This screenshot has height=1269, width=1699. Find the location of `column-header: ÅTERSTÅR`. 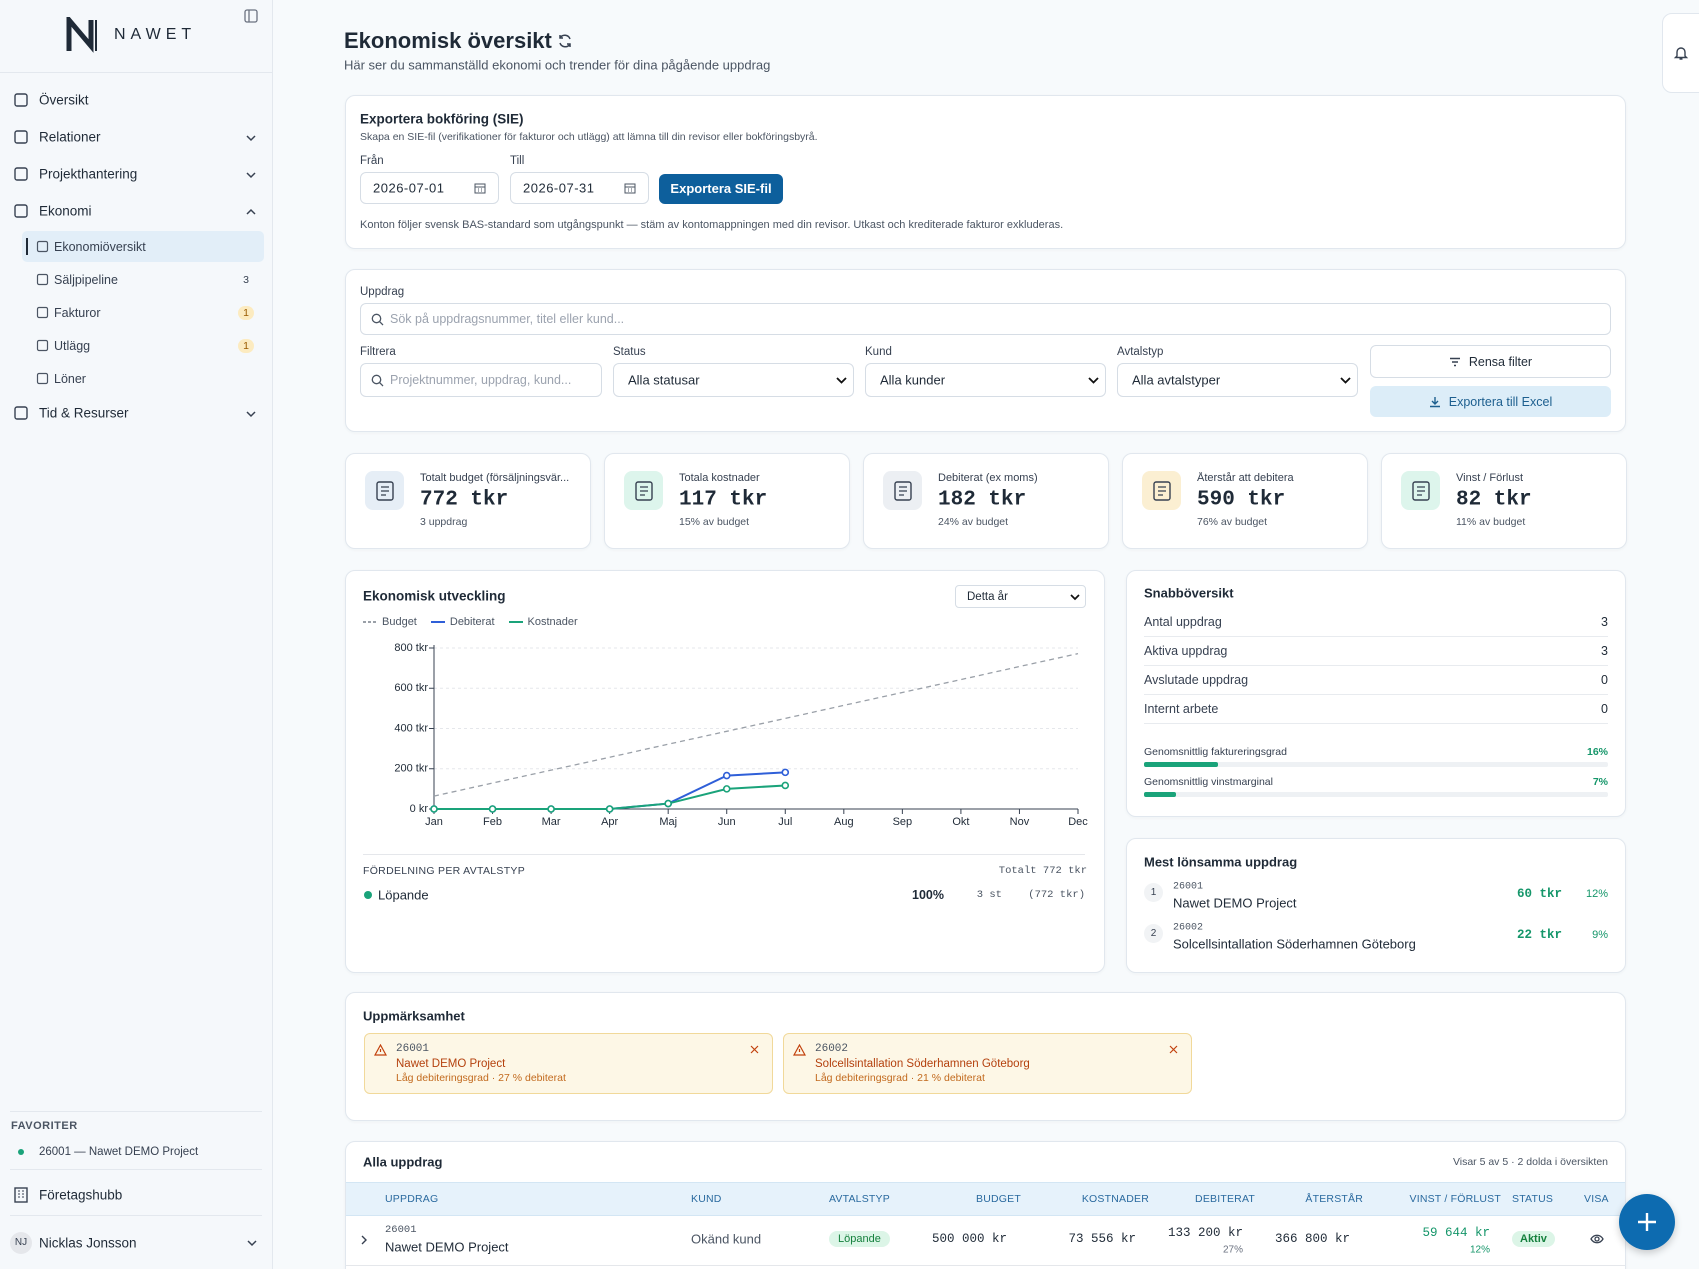

column-header: ÅTERSTÅR is located at coordinates (1334, 1199).